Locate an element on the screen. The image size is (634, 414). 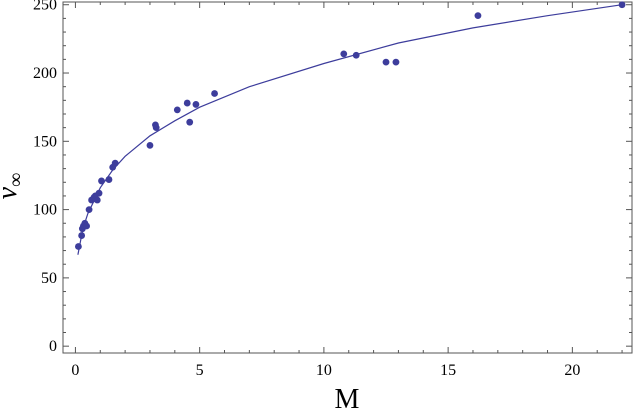
x-tick-label: 15 is located at coordinates (448, 370).